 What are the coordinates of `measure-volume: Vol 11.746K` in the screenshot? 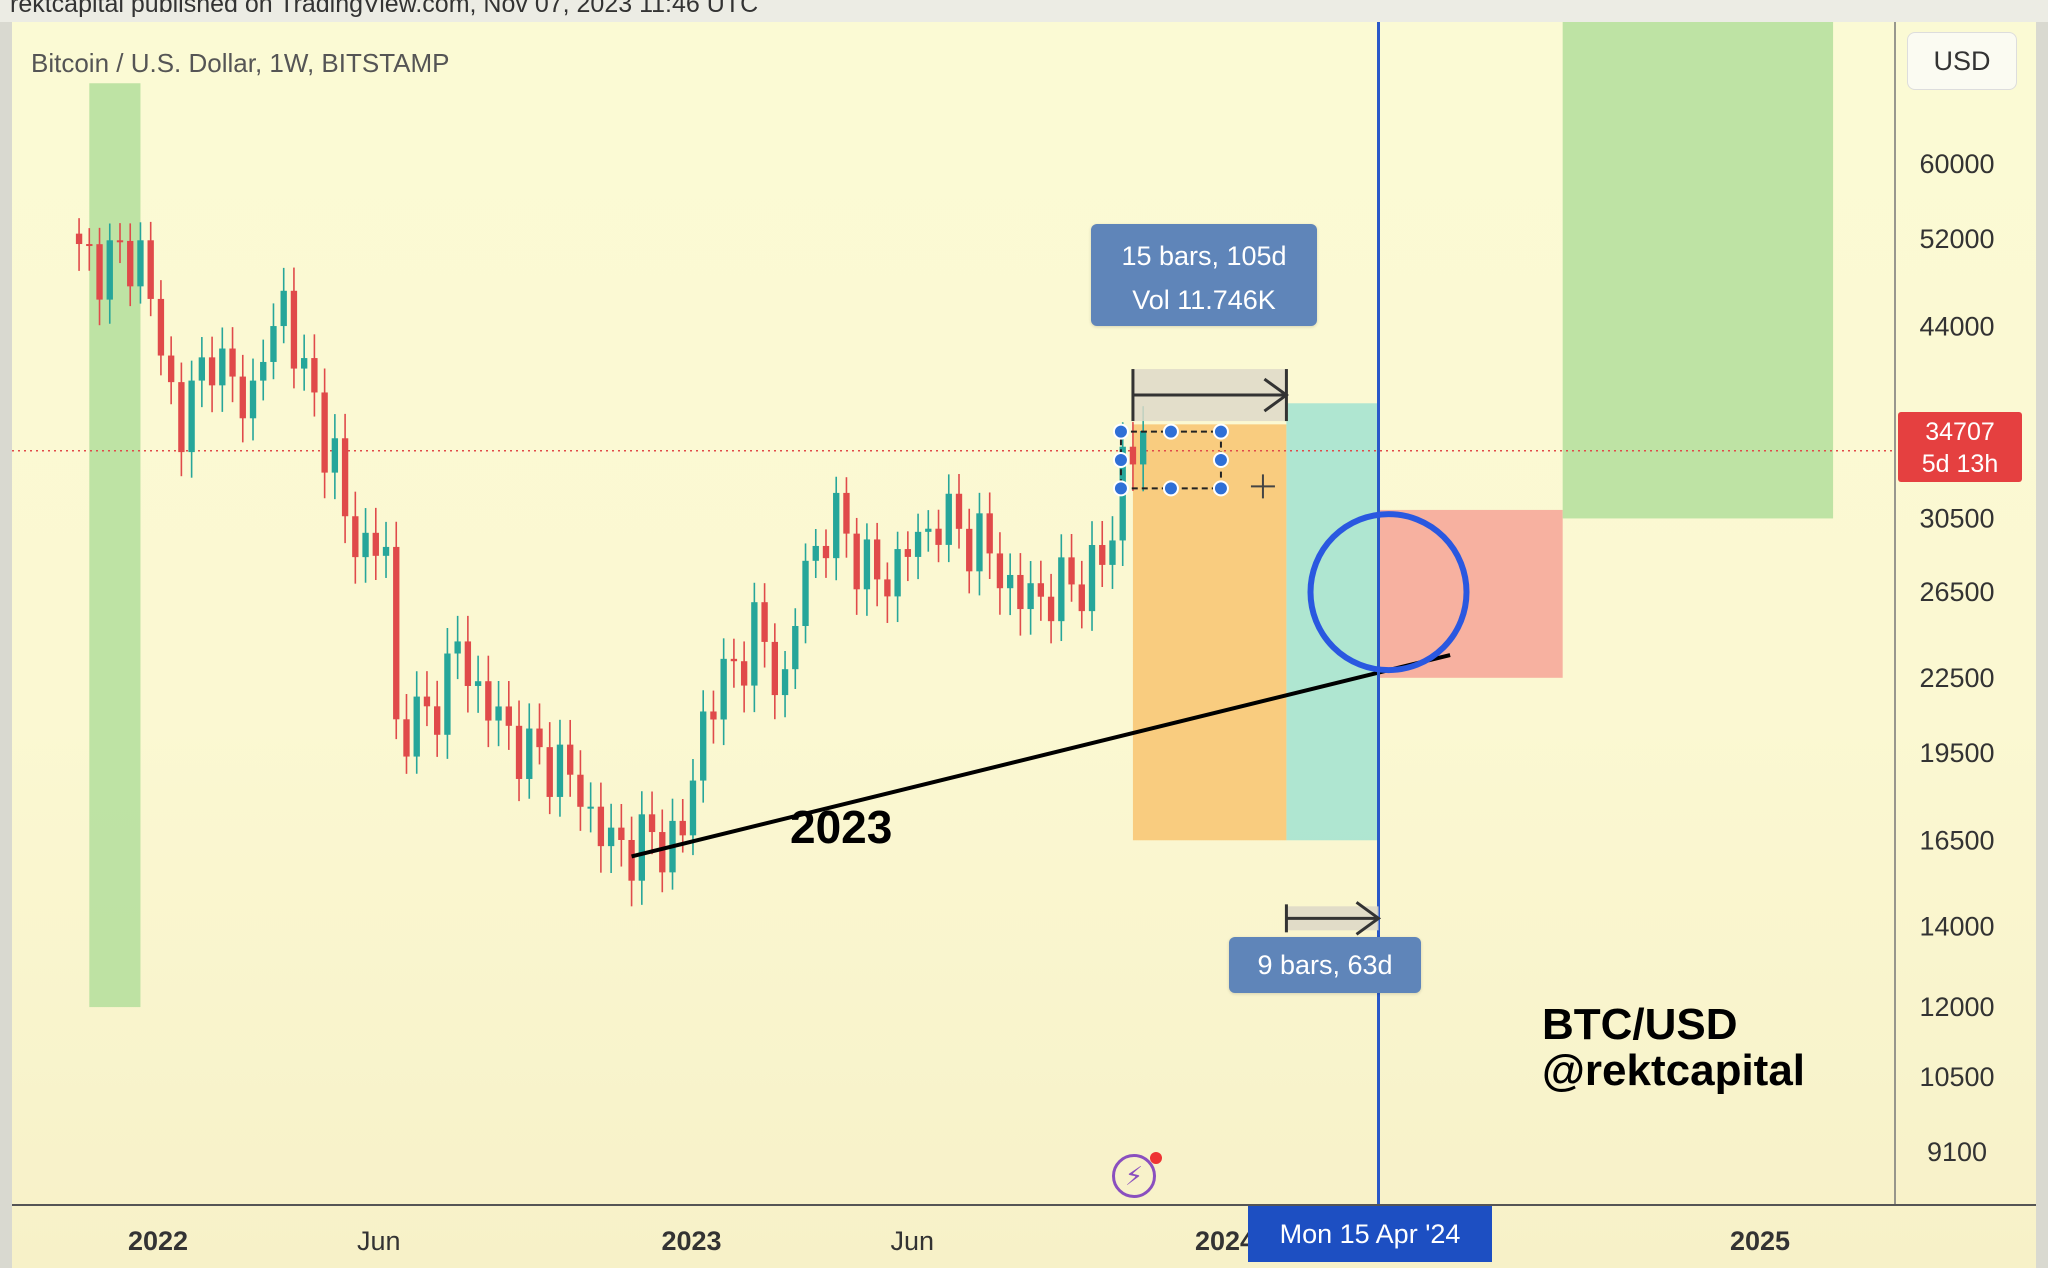 It's located at (1204, 300).